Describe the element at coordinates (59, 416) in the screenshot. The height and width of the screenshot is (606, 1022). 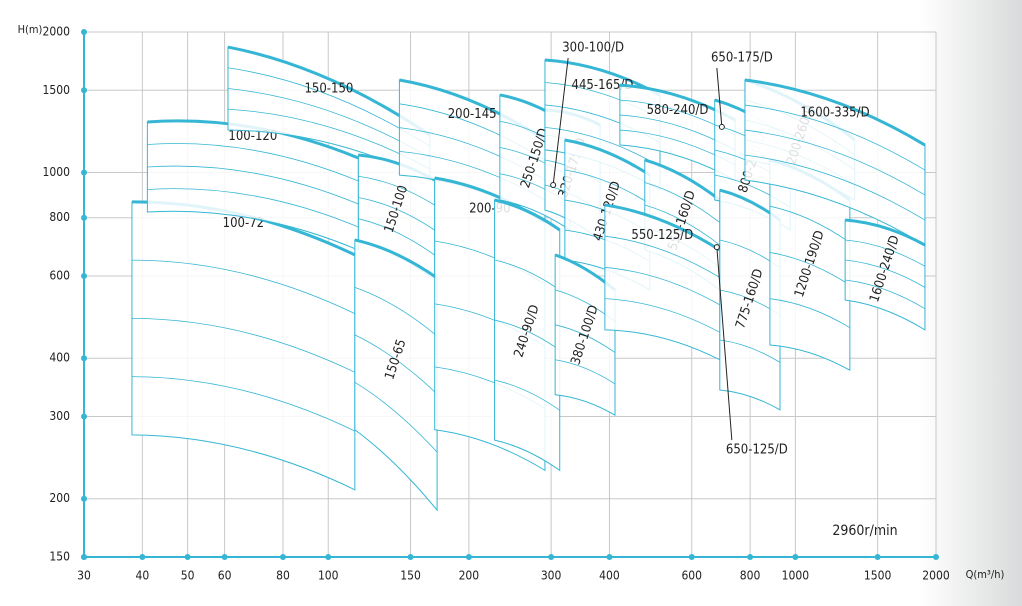
I see `y-tick-label: 300` at that location.